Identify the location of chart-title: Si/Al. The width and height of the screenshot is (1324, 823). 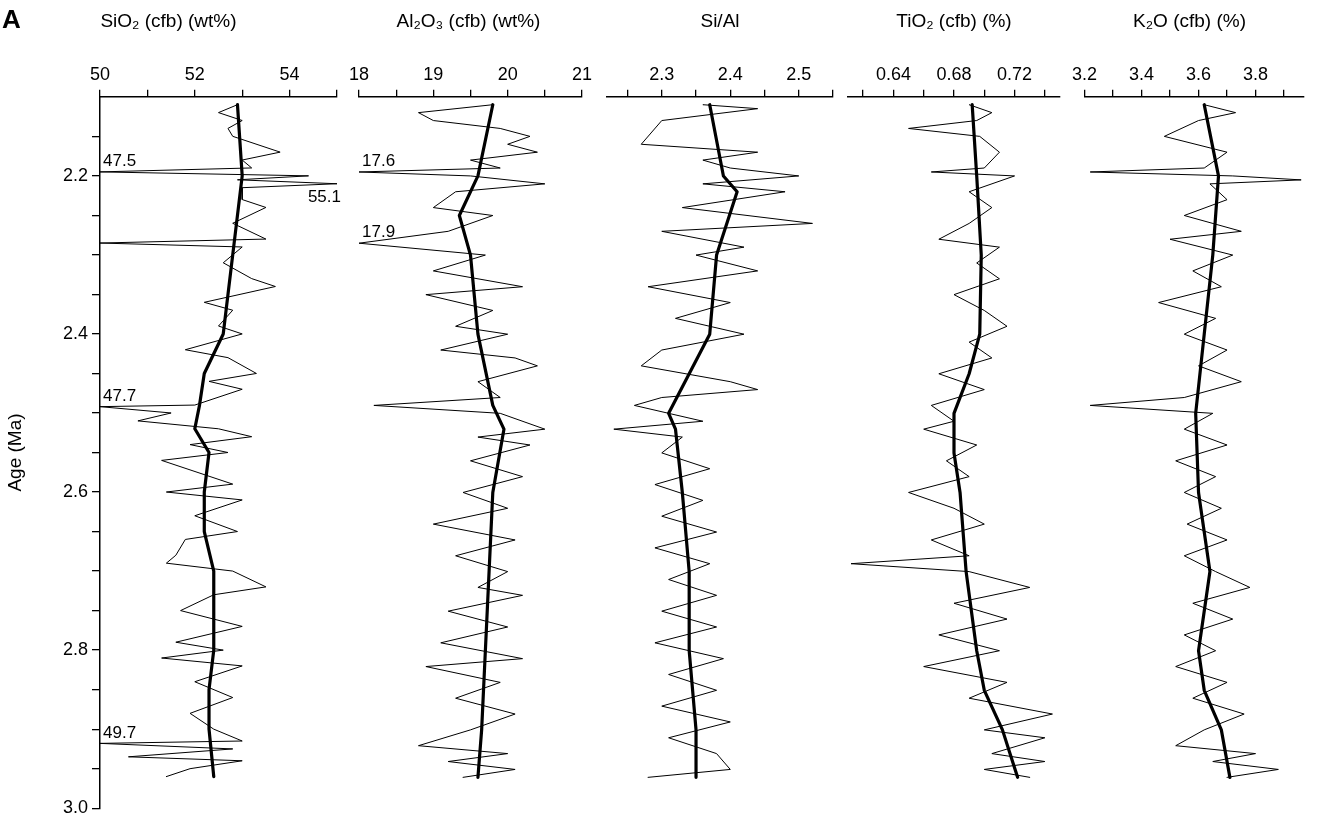
(720, 20).